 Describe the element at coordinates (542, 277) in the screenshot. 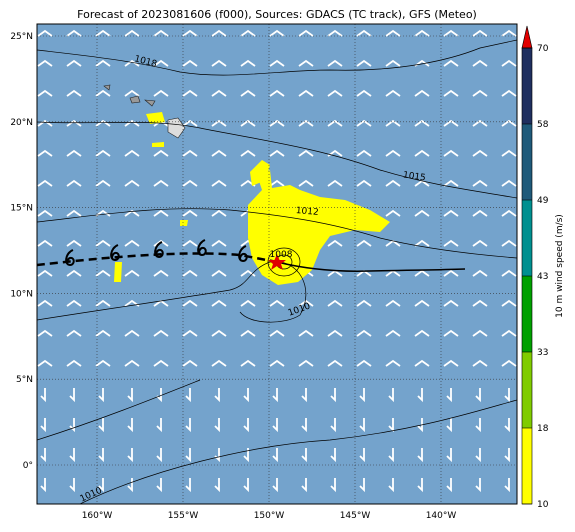

I see `colorbar-tick-label: 43` at that location.